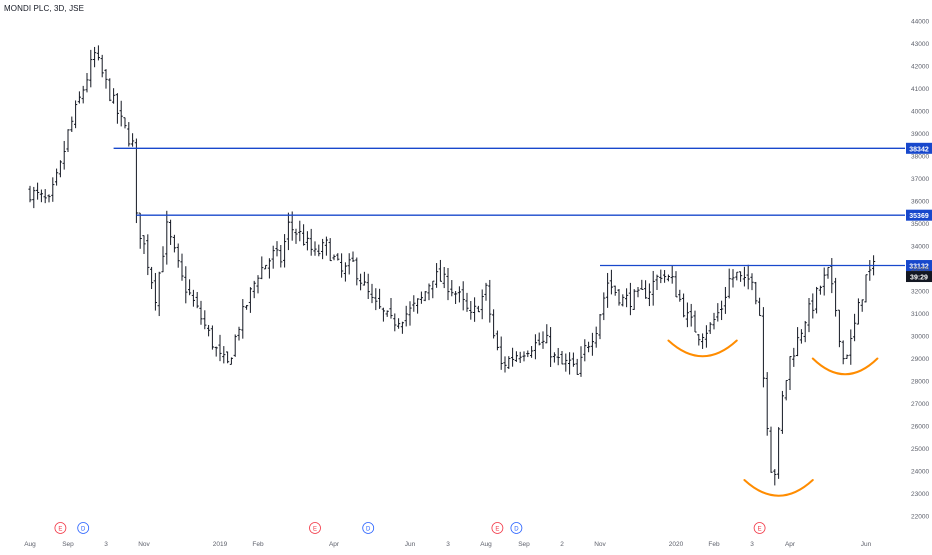 The height and width of the screenshot is (555, 932). I want to click on x-tick-label: Nov, so click(144, 544).